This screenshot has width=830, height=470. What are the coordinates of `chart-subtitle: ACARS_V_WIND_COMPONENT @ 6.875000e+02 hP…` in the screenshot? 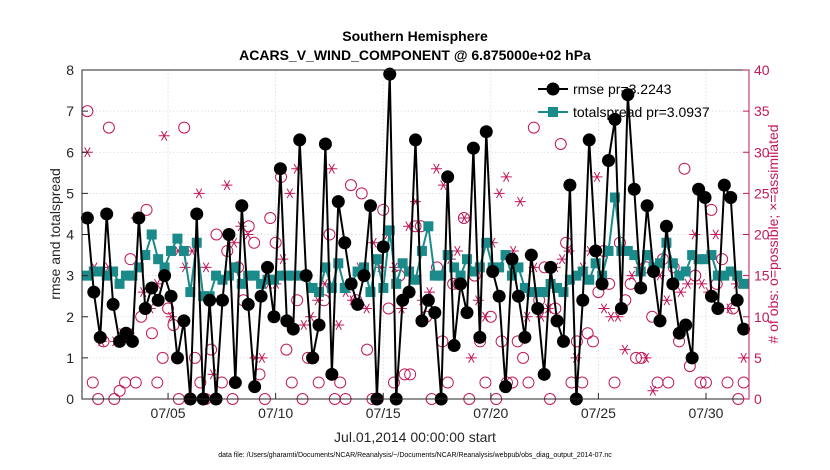 It's located at (415, 55).